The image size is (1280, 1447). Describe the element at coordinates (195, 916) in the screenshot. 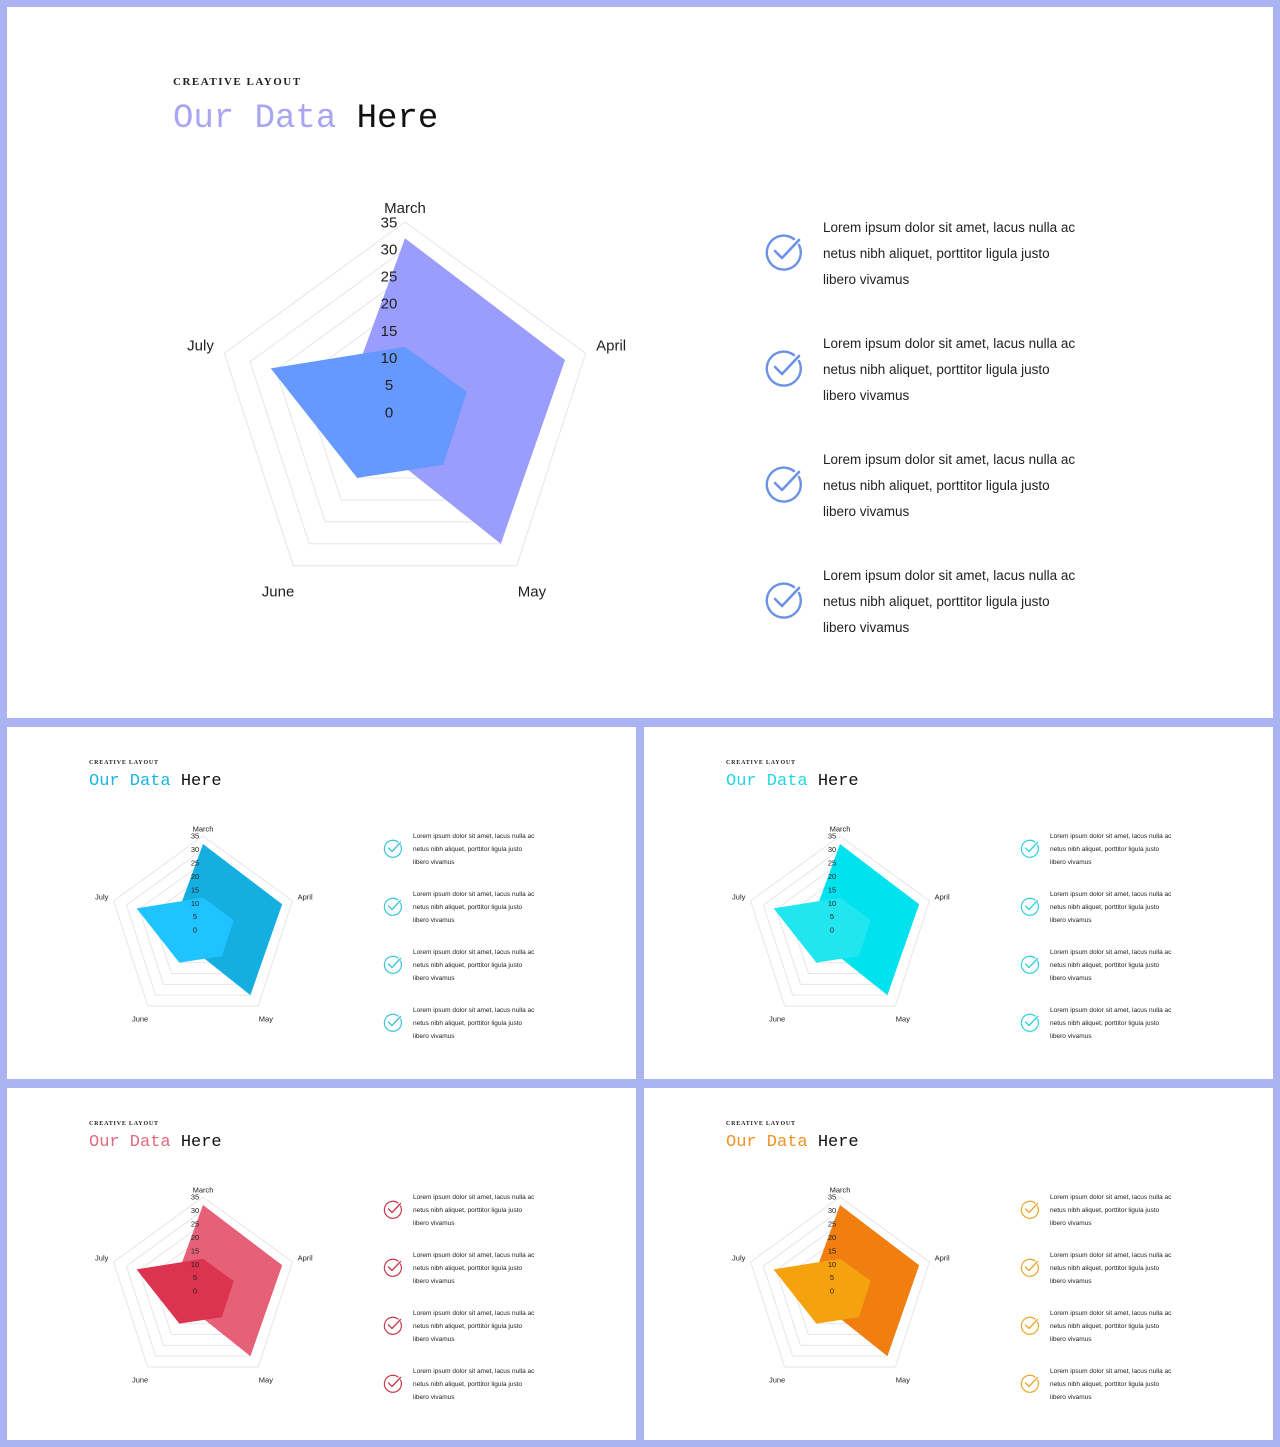

I see `tick-label: 5` at that location.